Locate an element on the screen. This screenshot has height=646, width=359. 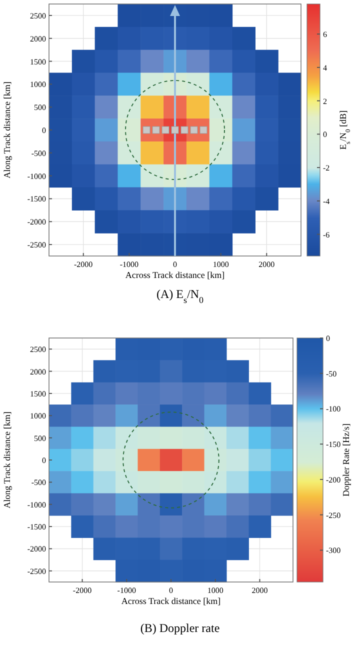
text: (B) Doppler rate is located at coordinates (180, 628).